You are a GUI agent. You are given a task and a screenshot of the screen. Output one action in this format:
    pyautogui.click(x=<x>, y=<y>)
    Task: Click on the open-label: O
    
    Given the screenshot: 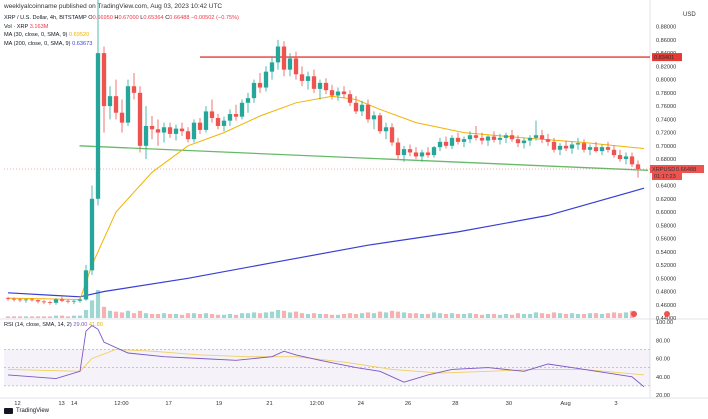 What is the action you would take?
    pyautogui.click(x=90, y=18)
    